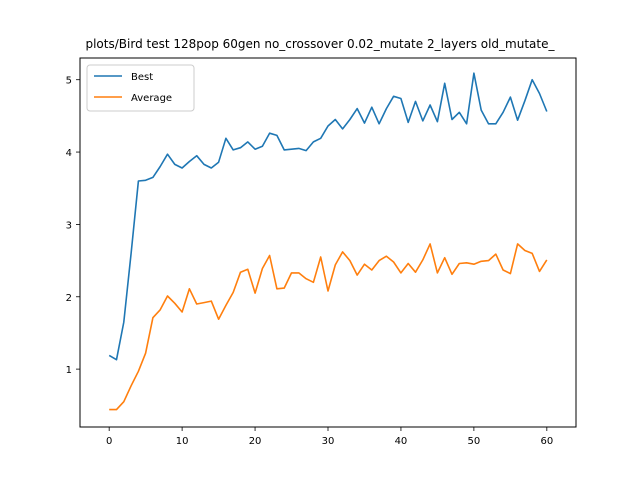 This screenshot has height=480, width=640. I want to click on y-tick-label: 3, so click(69, 225).